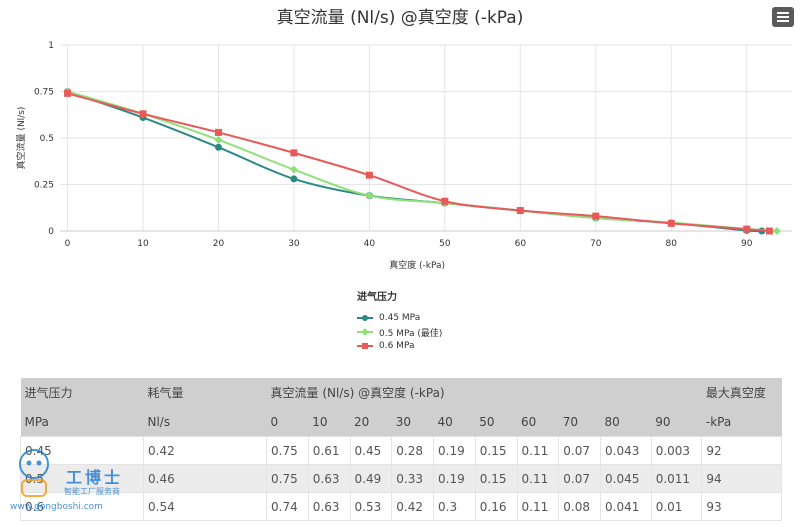  Describe the element at coordinates (484, 392) in the screenshot. I see `header-flow: 真空流量 (Nl/s) @真空度 (-kPa)` at that location.